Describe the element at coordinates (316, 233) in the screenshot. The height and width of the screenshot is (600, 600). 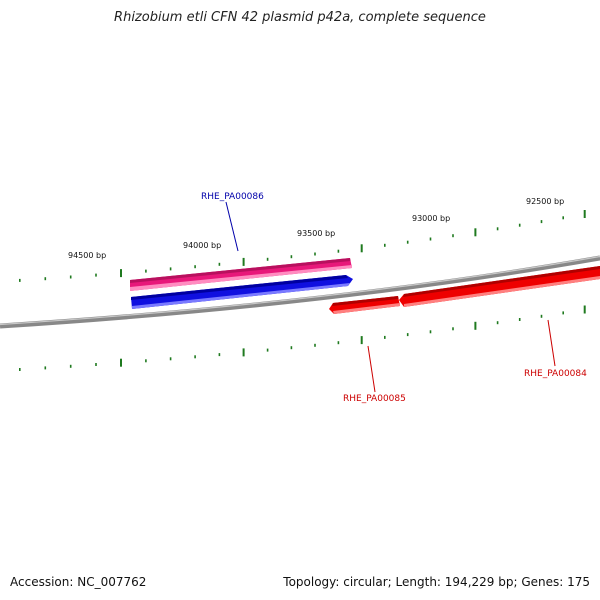
I see `tick-label-93500: 93500 bp` at that location.